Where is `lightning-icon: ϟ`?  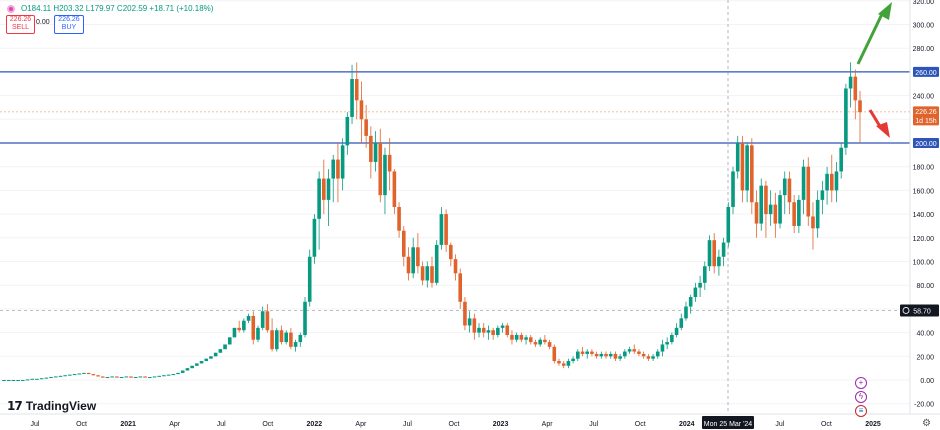
lightning-icon: ϟ is located at coordinates (861, 397).